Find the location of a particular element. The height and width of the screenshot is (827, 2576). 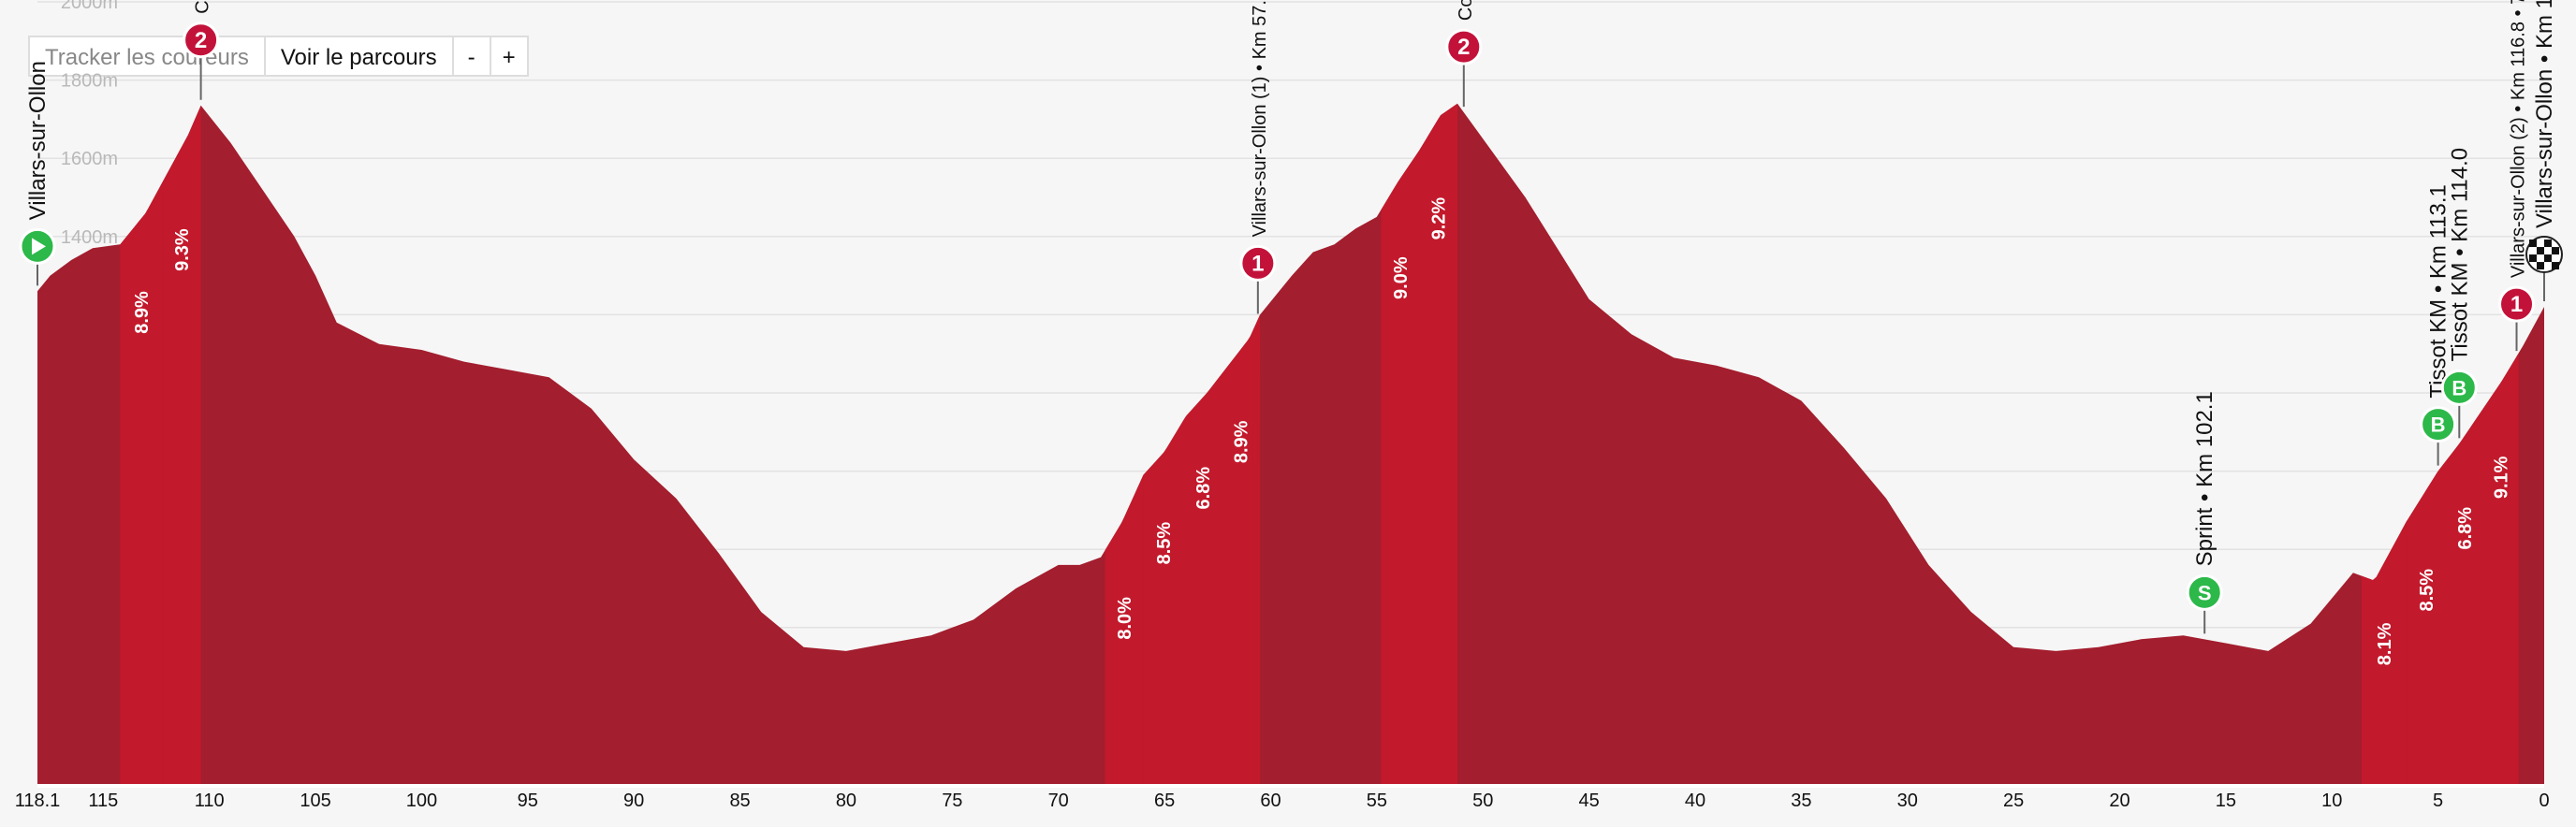

waypoint-sprint: S Sprint • Km 102.1 is located at coordinates (2204, 512).